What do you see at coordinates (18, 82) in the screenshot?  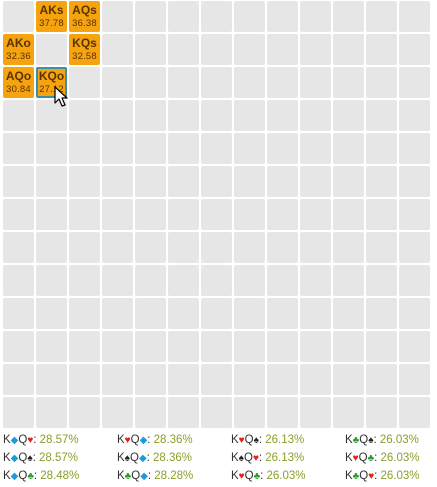 I see `hand-cell-aqo: AQo 30.84` at bounding box center [18, 82].